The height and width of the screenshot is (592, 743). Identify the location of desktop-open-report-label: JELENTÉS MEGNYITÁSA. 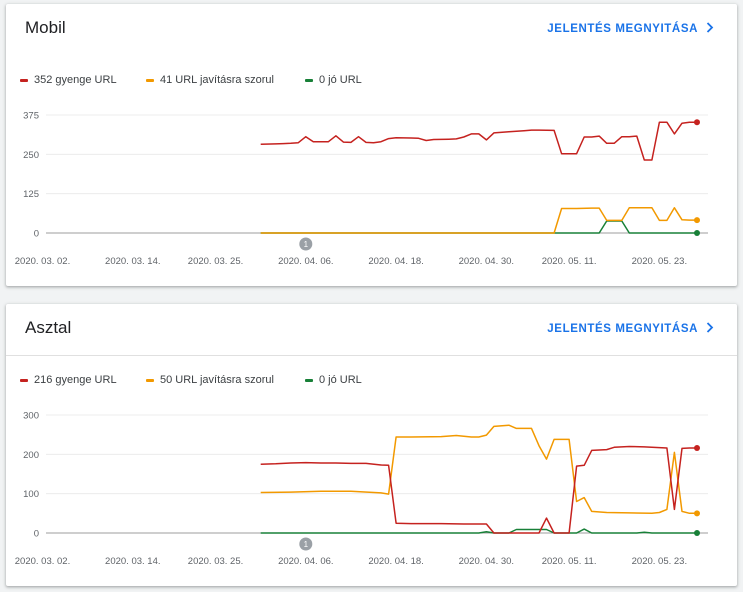
(622, 329).